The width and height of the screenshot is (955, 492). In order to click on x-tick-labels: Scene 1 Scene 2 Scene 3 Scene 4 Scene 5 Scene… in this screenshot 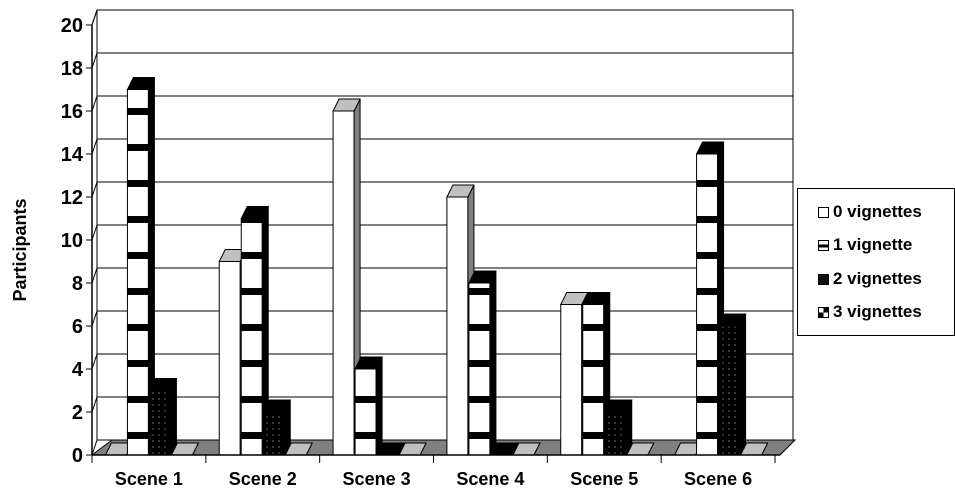, I will do `click(433, 479)`.